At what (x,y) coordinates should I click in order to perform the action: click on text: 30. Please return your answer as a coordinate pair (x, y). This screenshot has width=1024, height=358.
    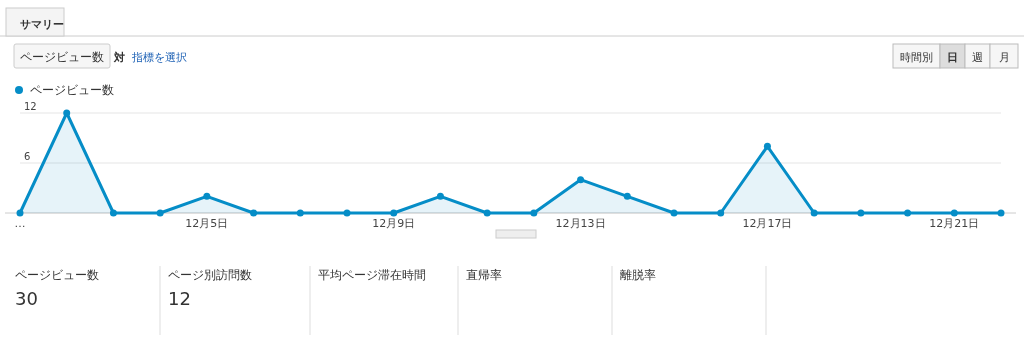
    Looking at the image, I should click on (26, 298).